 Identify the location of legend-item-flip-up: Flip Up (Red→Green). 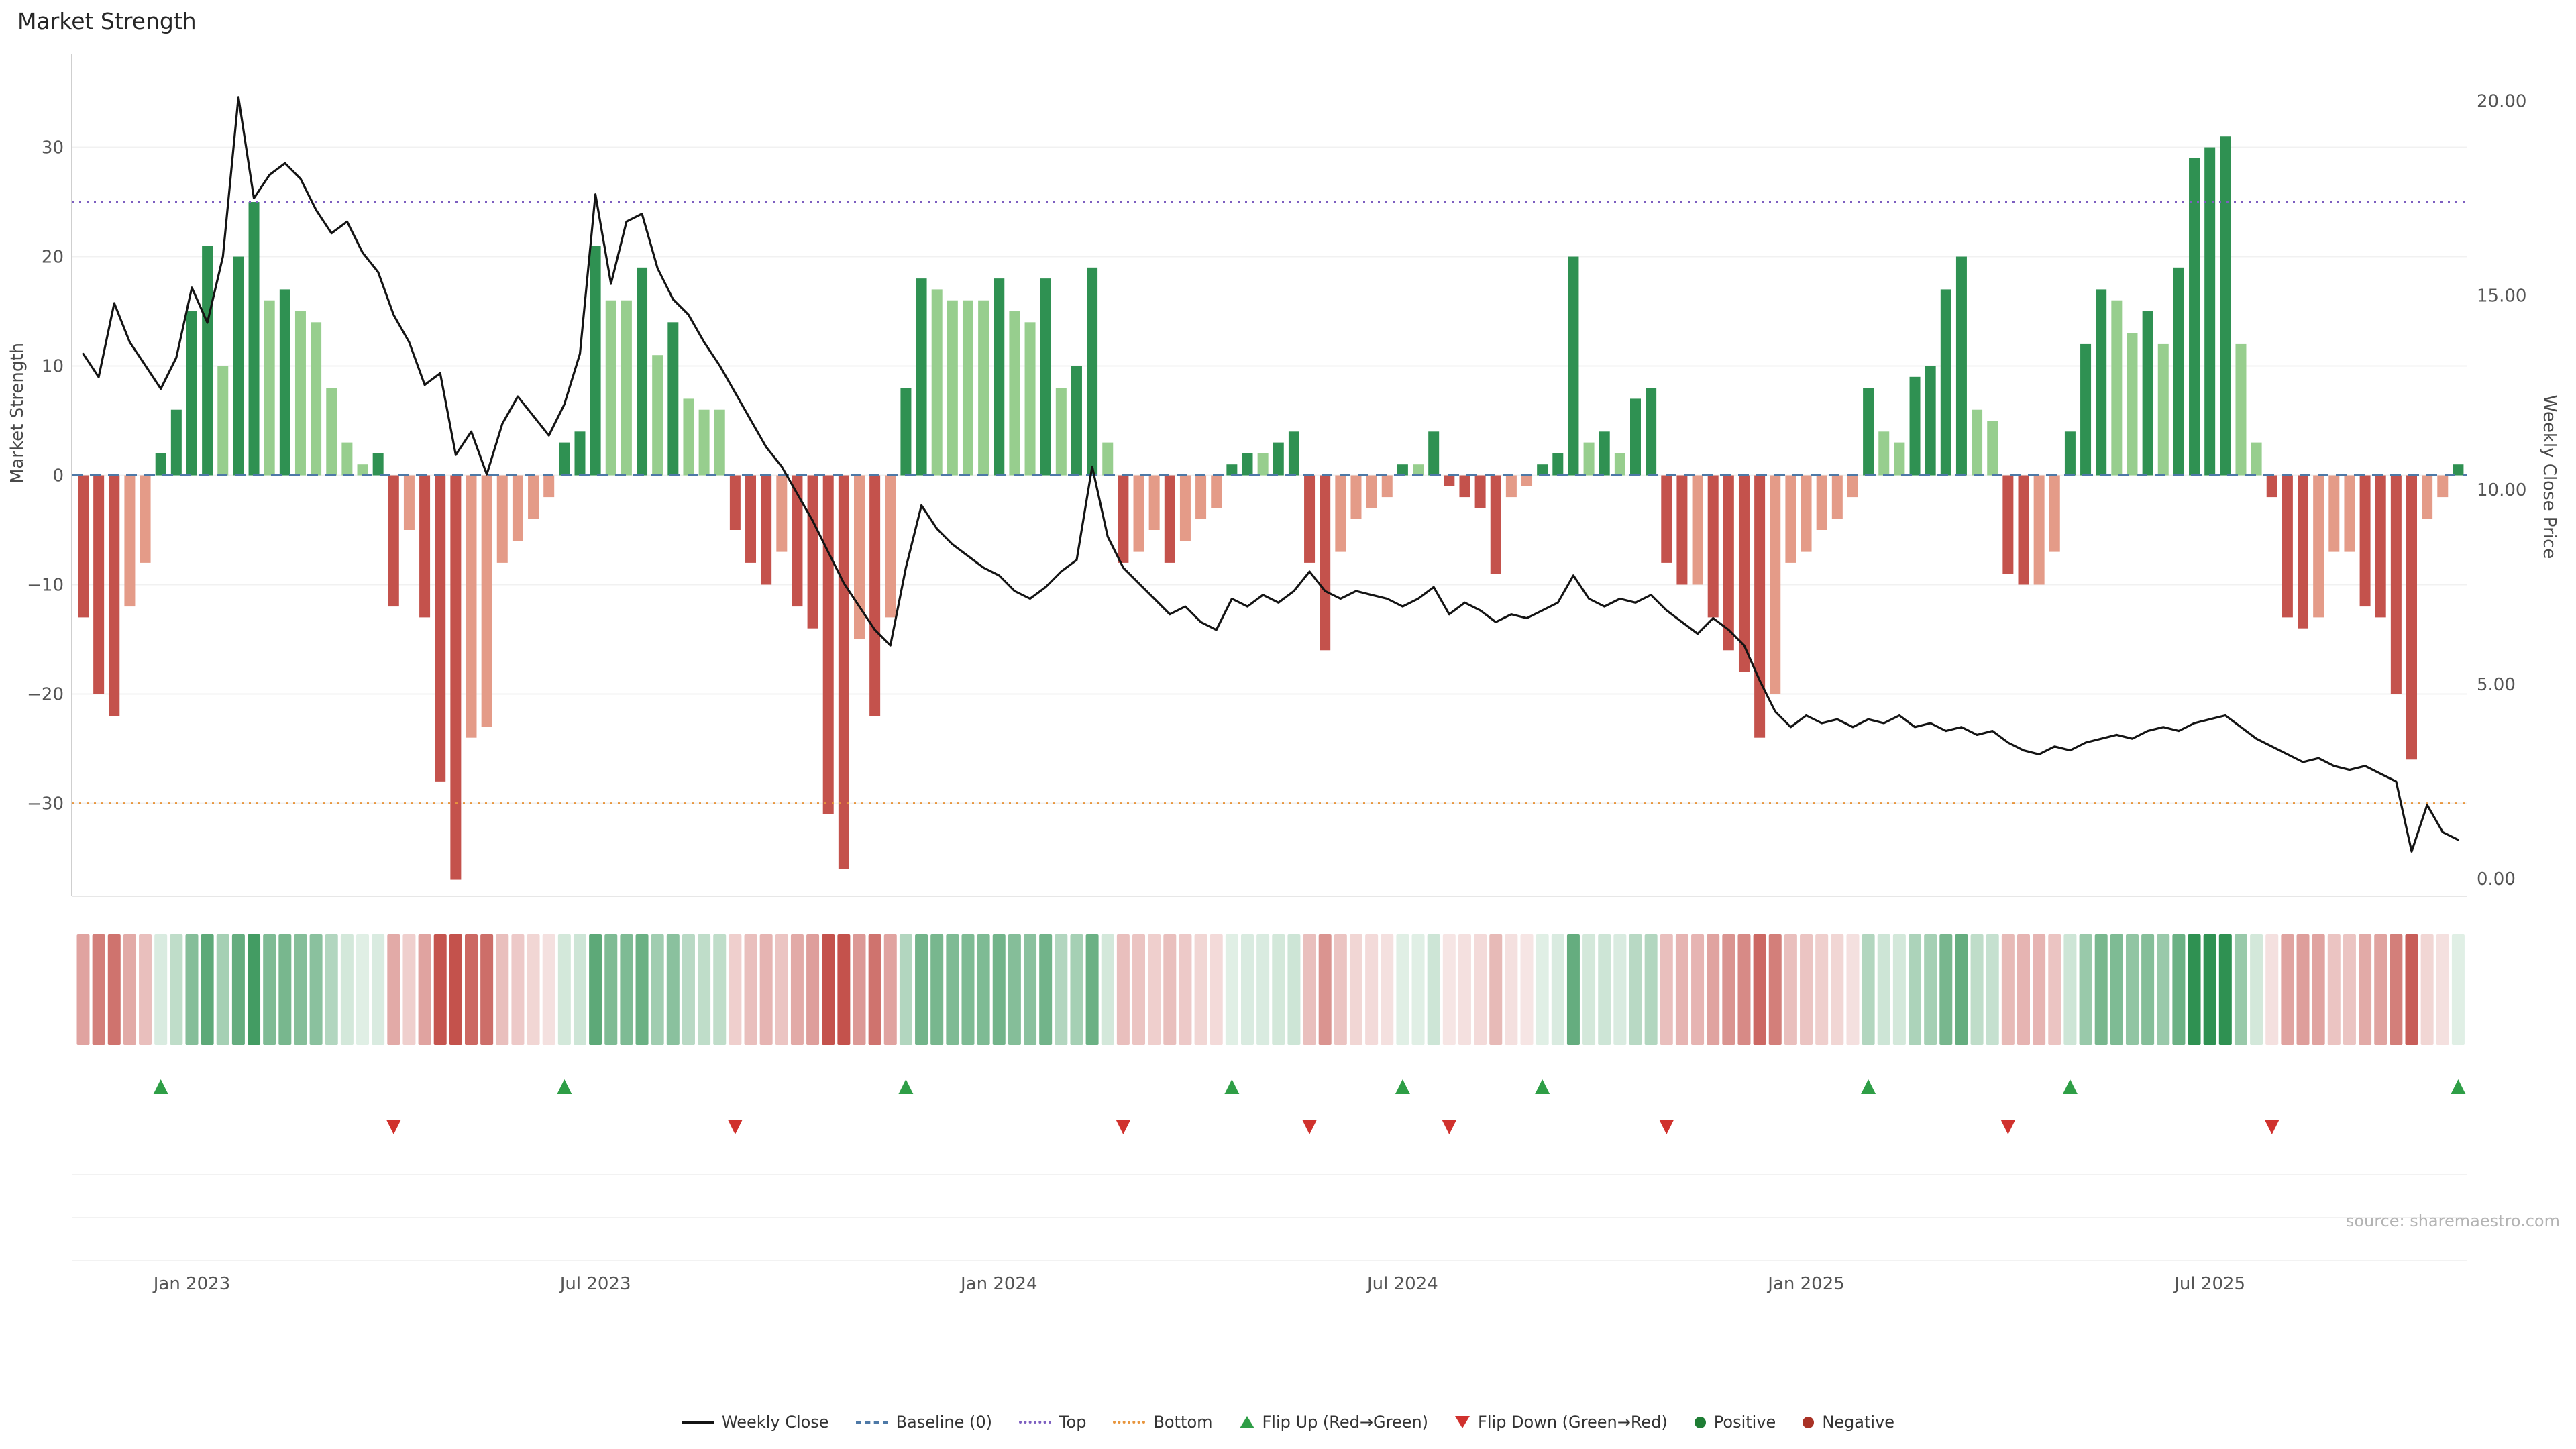
(1334, 1422).